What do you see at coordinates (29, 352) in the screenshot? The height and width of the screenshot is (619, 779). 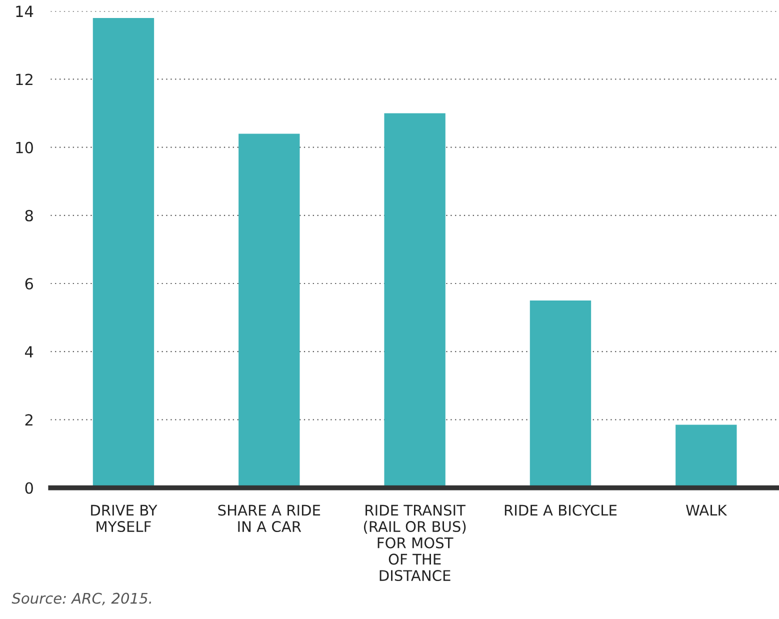 I see `y-tick-label: 4` at bounding box center [29, 352].